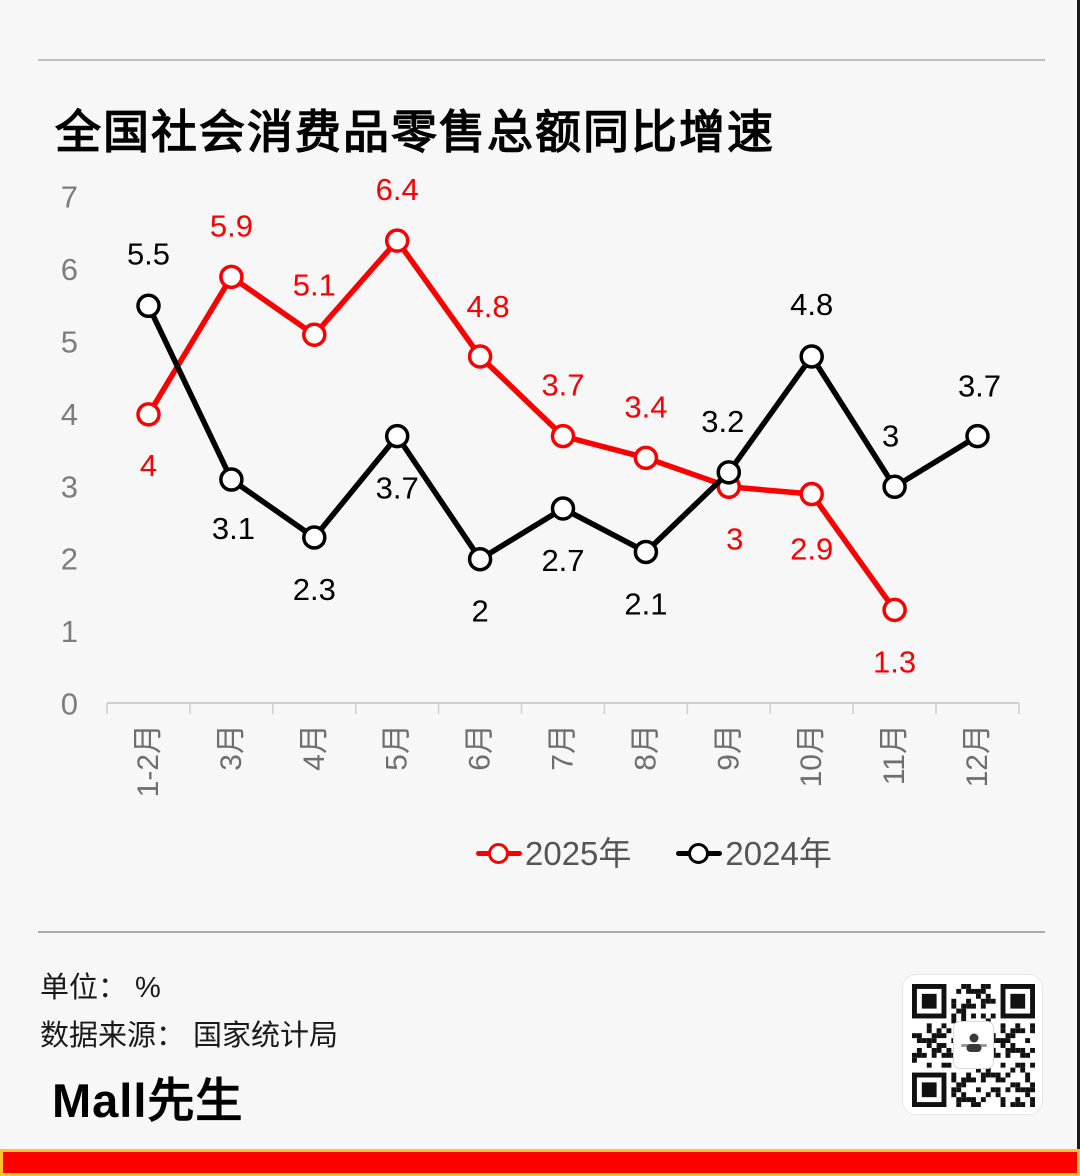 This screenshot has height=1176, width=1080. What do you see at coordinates (397, 189) in the screenshot?
I see `data-label: 6.4` at bounding box center [397, 189].